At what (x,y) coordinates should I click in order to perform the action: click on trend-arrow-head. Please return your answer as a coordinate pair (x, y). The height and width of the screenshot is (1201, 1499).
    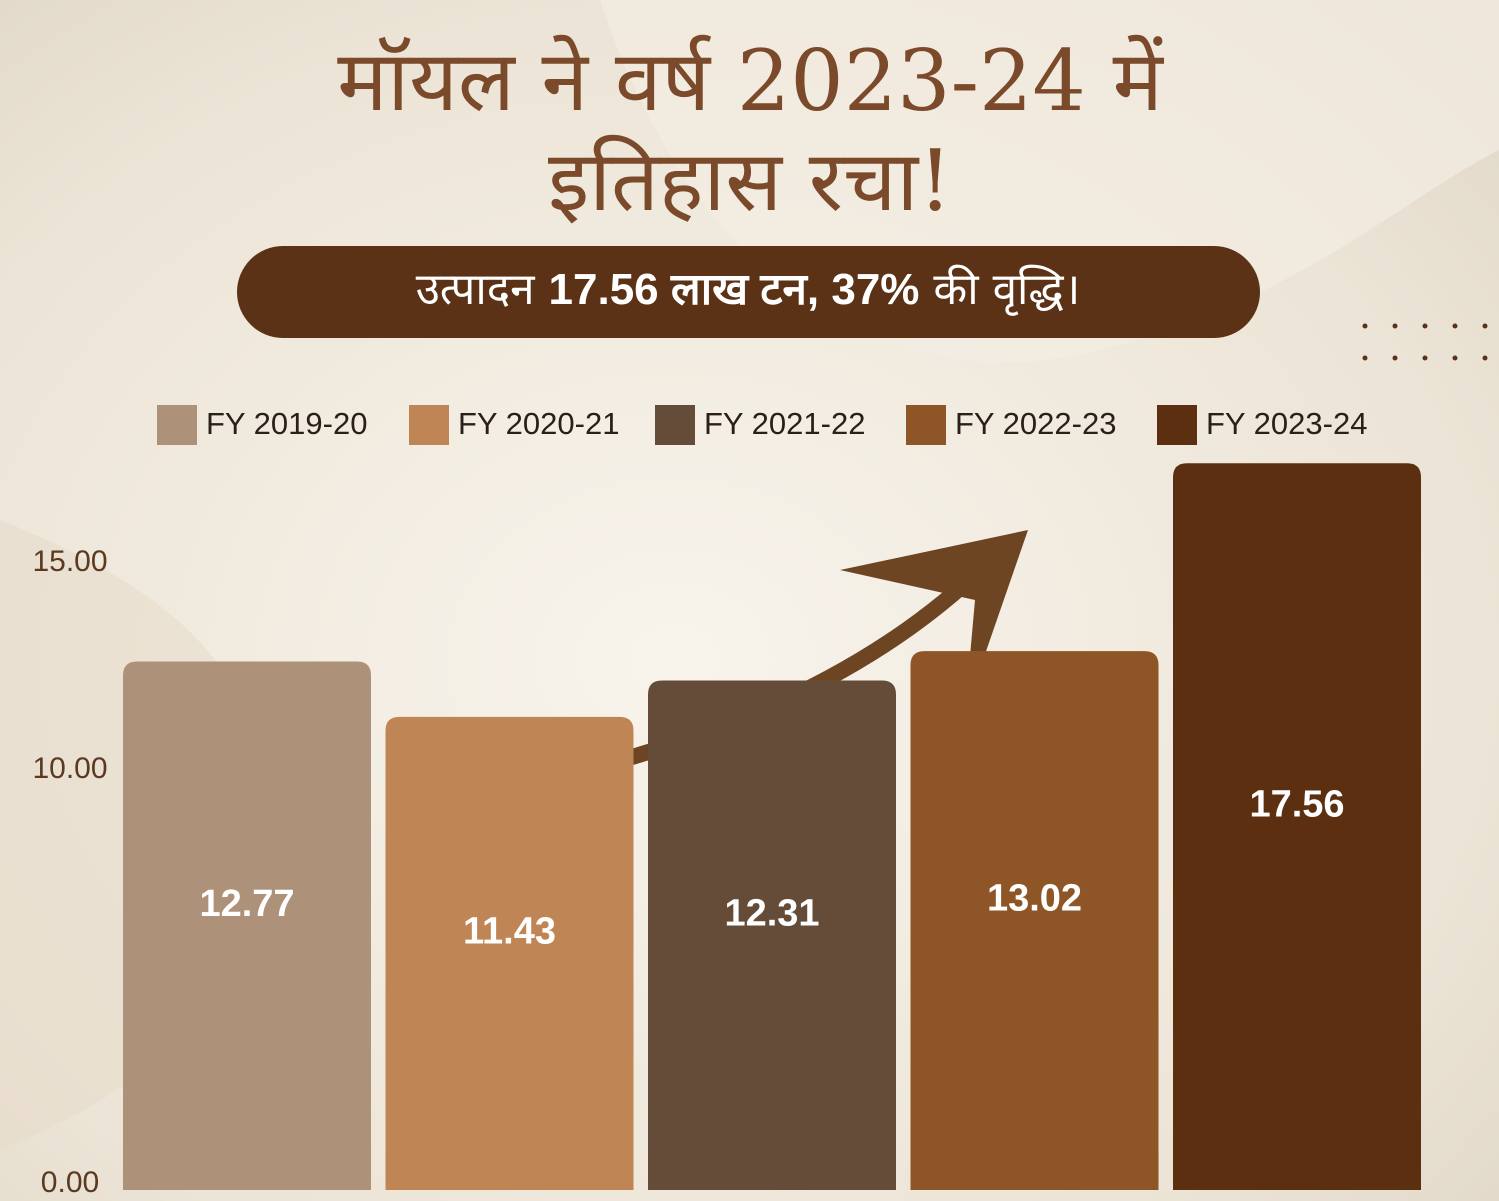
    Looking at the image, I should click on (934, 621).